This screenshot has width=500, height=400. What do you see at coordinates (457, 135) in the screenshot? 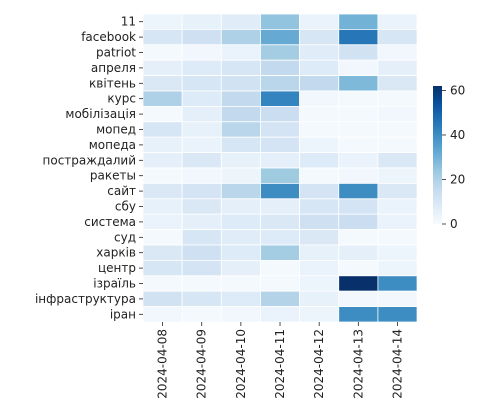
I see `colorbar-tick-label: 40` at bounding box center [457, 135].